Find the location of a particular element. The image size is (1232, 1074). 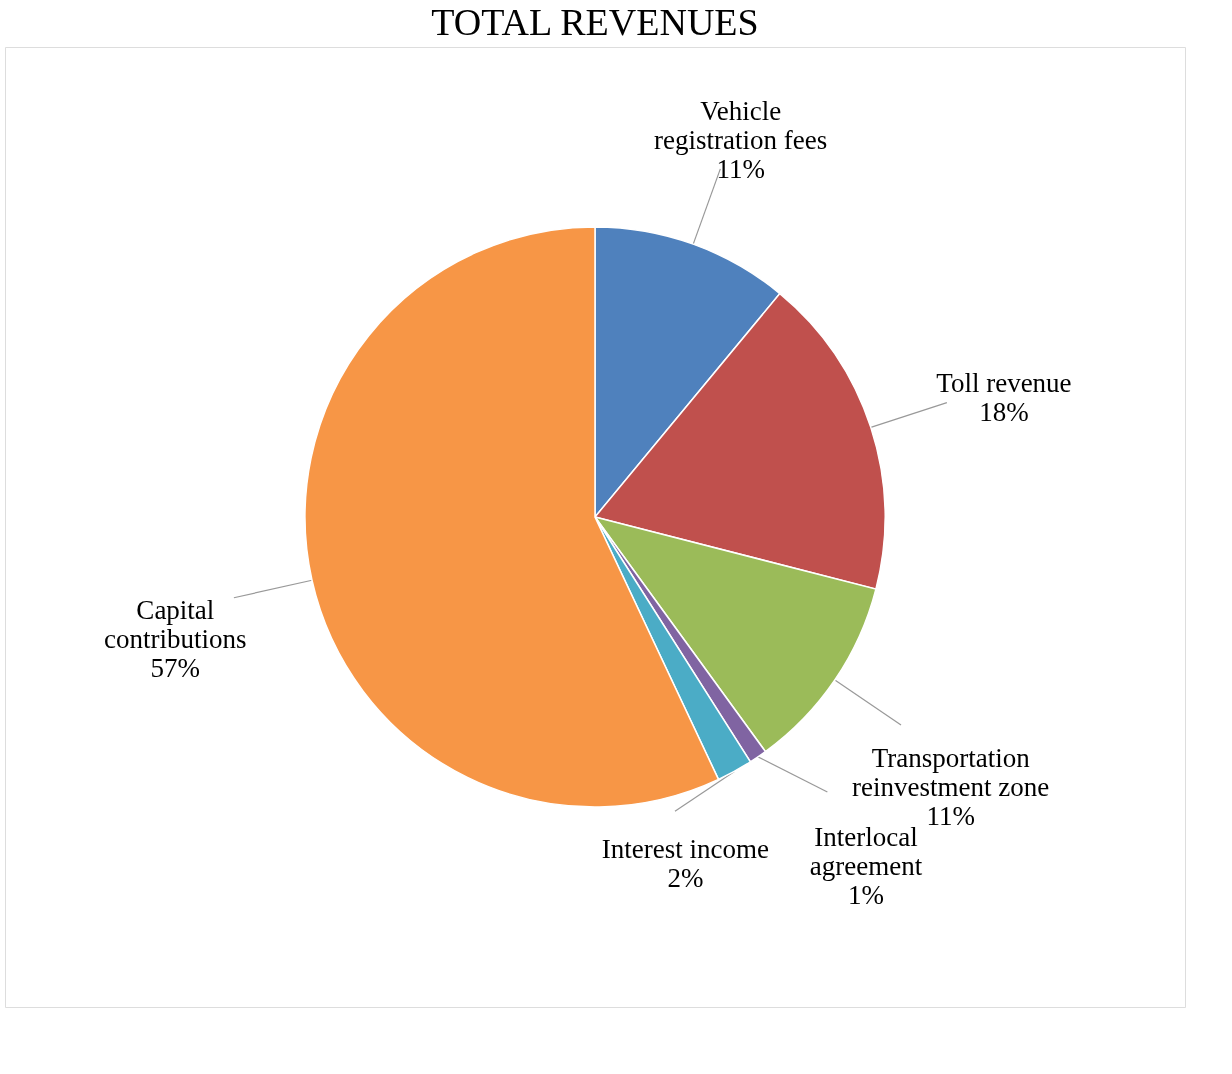

data-label: 18% is located at coordinates (1004, 412).